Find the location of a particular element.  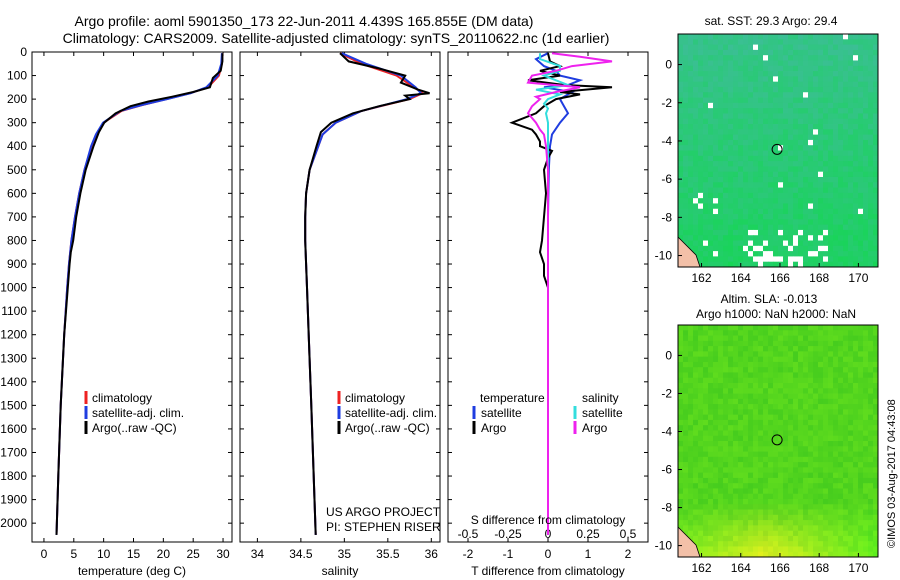

credit-project: US ARGO PROJECT is located at coordinates (383, 512).